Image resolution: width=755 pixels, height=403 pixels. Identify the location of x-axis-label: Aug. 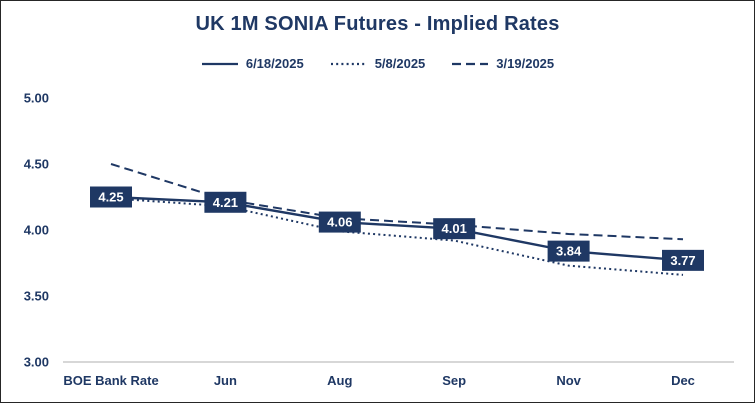
(339, 380).